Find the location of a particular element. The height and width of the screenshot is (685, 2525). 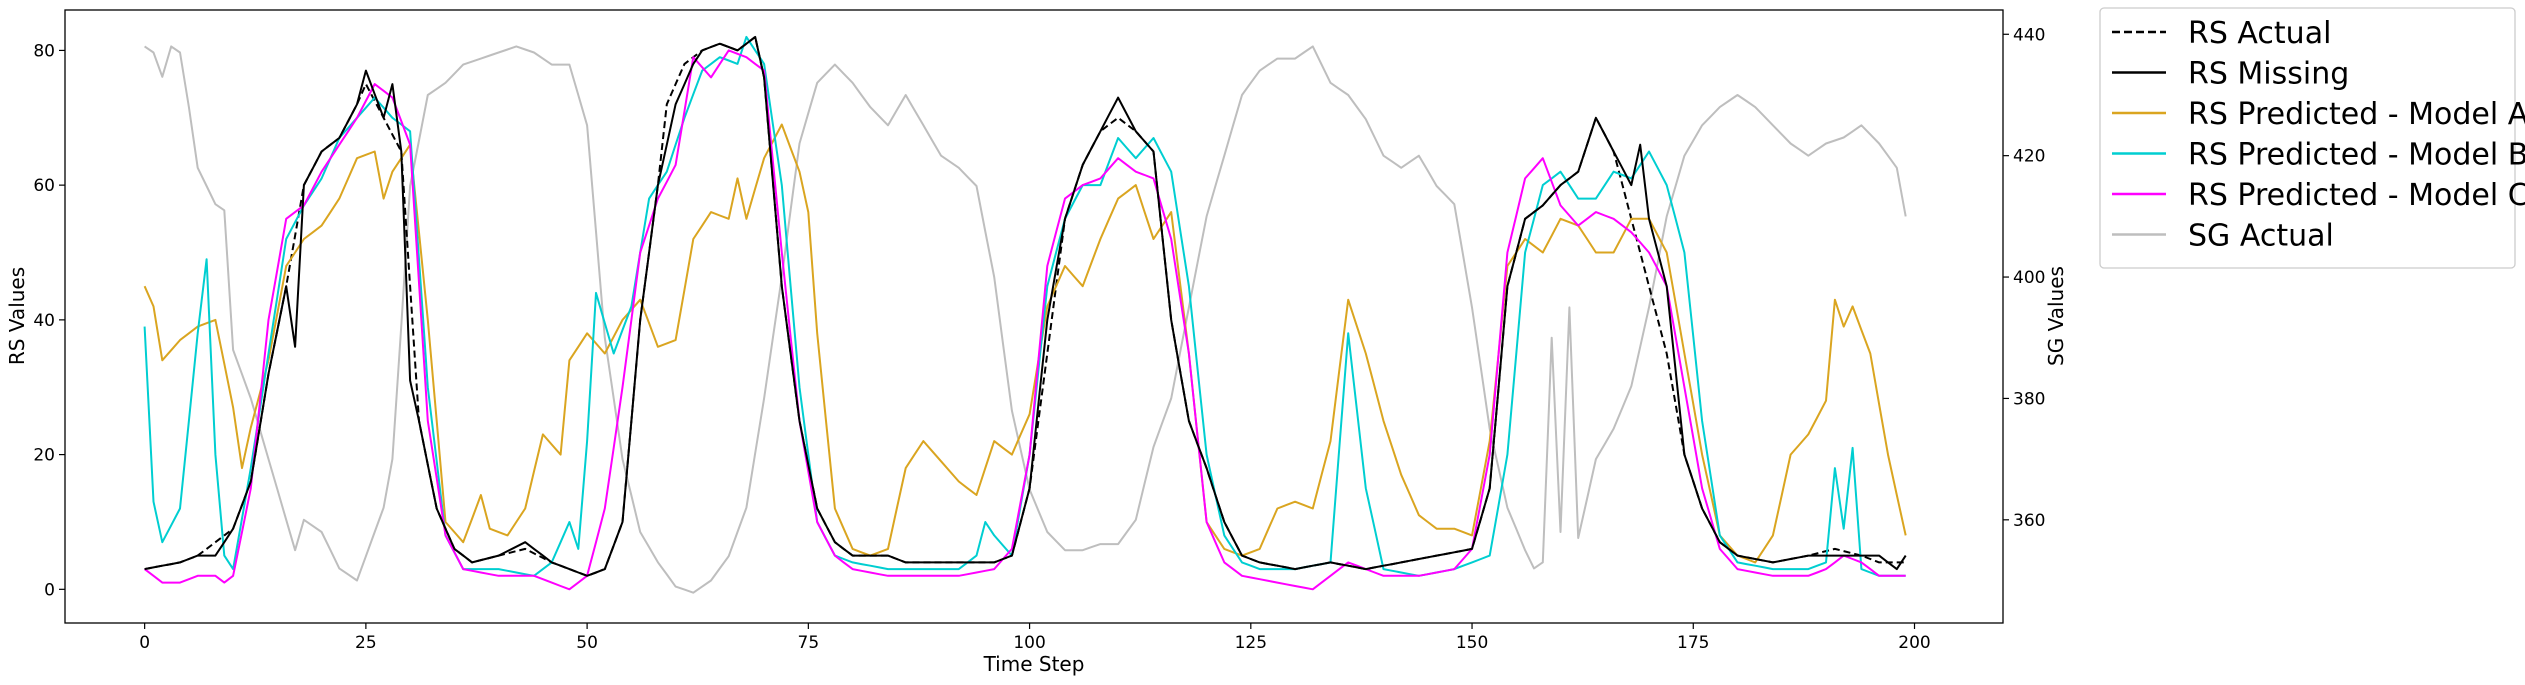

legend-label: RS Predicted - Model C is located at coordinates (2356, 195).